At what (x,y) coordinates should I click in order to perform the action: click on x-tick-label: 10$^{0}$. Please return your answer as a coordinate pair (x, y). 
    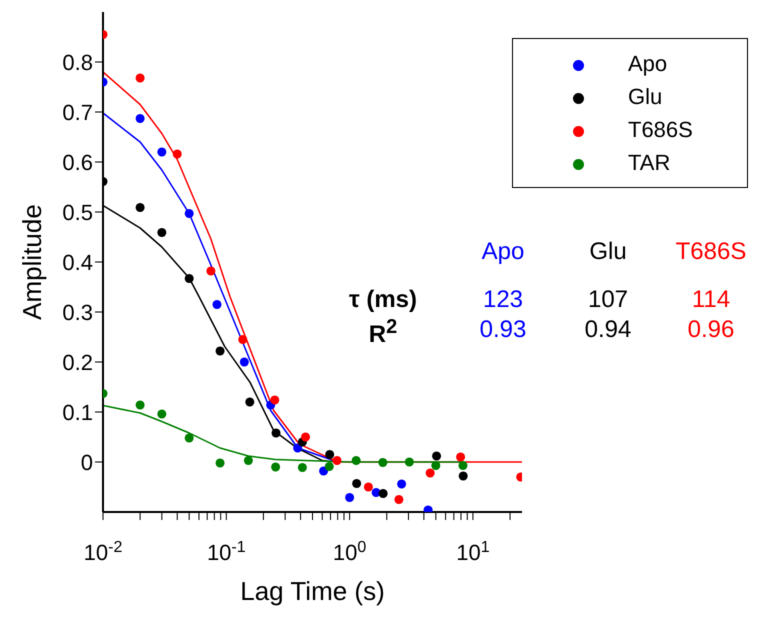
    Looking at the image, I should click on (349, 551).